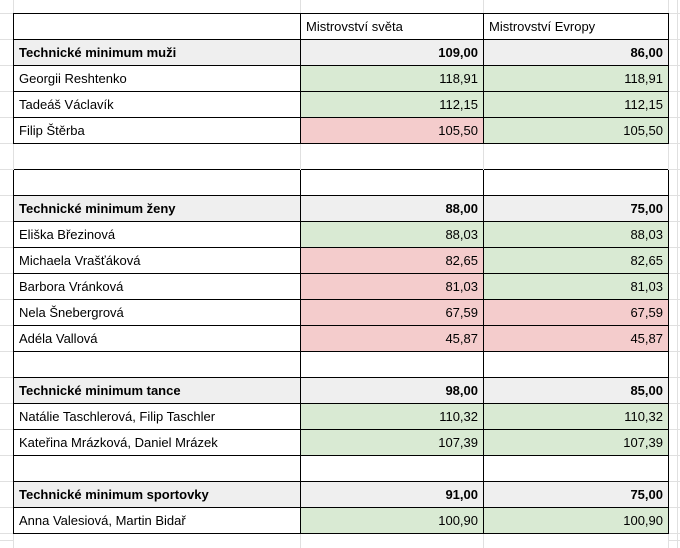  What do you see at coordinates (576, 234) in the screenshot?
I see `europe-score-cell: 88,03` at bounding box center [576, 234].